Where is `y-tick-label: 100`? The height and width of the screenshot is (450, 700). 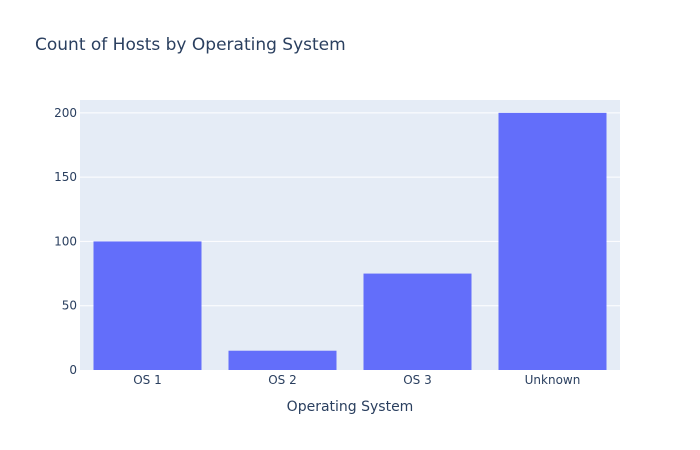
y-tick-label: 100 is located at coordinates (65, 241).